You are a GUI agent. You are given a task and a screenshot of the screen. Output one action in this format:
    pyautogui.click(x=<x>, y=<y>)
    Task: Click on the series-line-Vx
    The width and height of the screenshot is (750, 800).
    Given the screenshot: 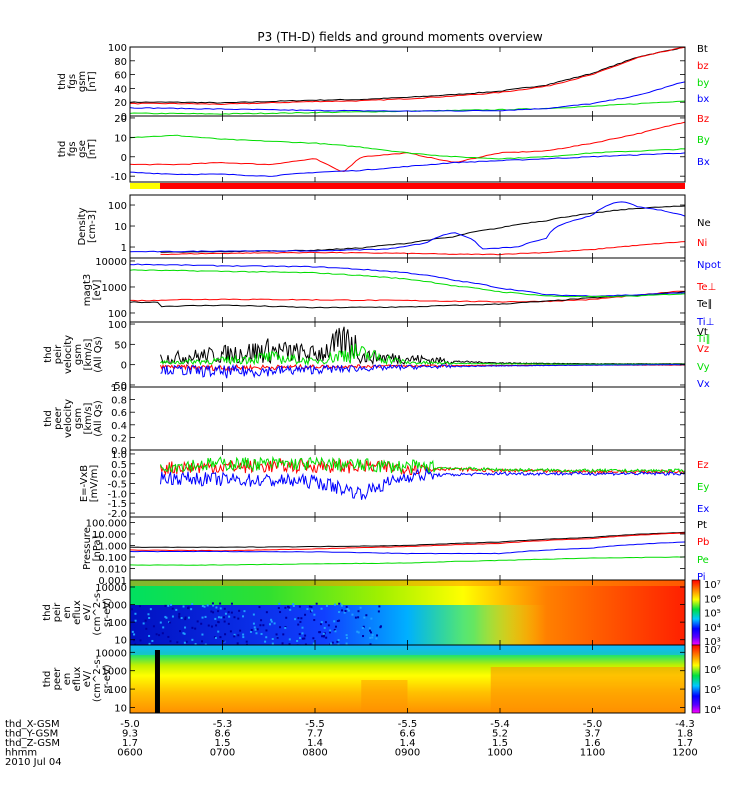 What is the action you would take?
    pyautogui.click(x=423, y=371)
    